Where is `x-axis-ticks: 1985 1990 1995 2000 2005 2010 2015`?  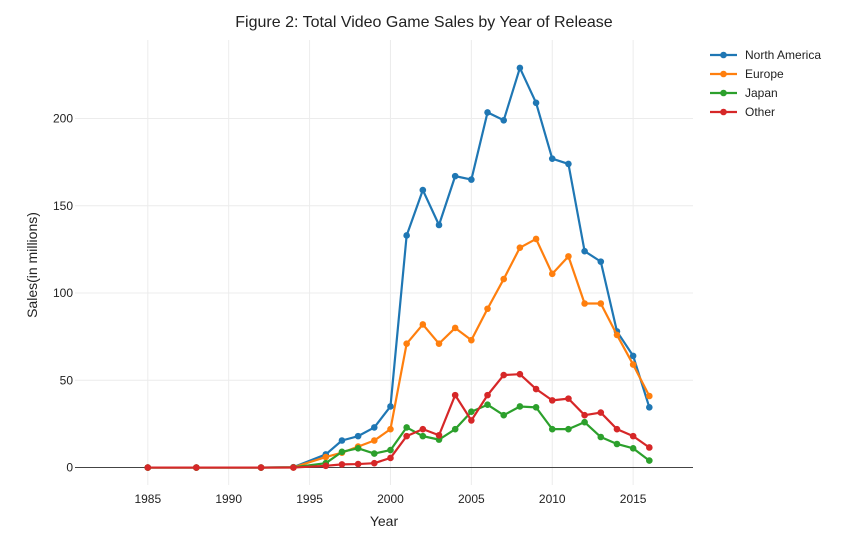
x-axis-ticks: 1985 1990 1995 2000 2005 2010 2015 is located at coordinates (390, 499).